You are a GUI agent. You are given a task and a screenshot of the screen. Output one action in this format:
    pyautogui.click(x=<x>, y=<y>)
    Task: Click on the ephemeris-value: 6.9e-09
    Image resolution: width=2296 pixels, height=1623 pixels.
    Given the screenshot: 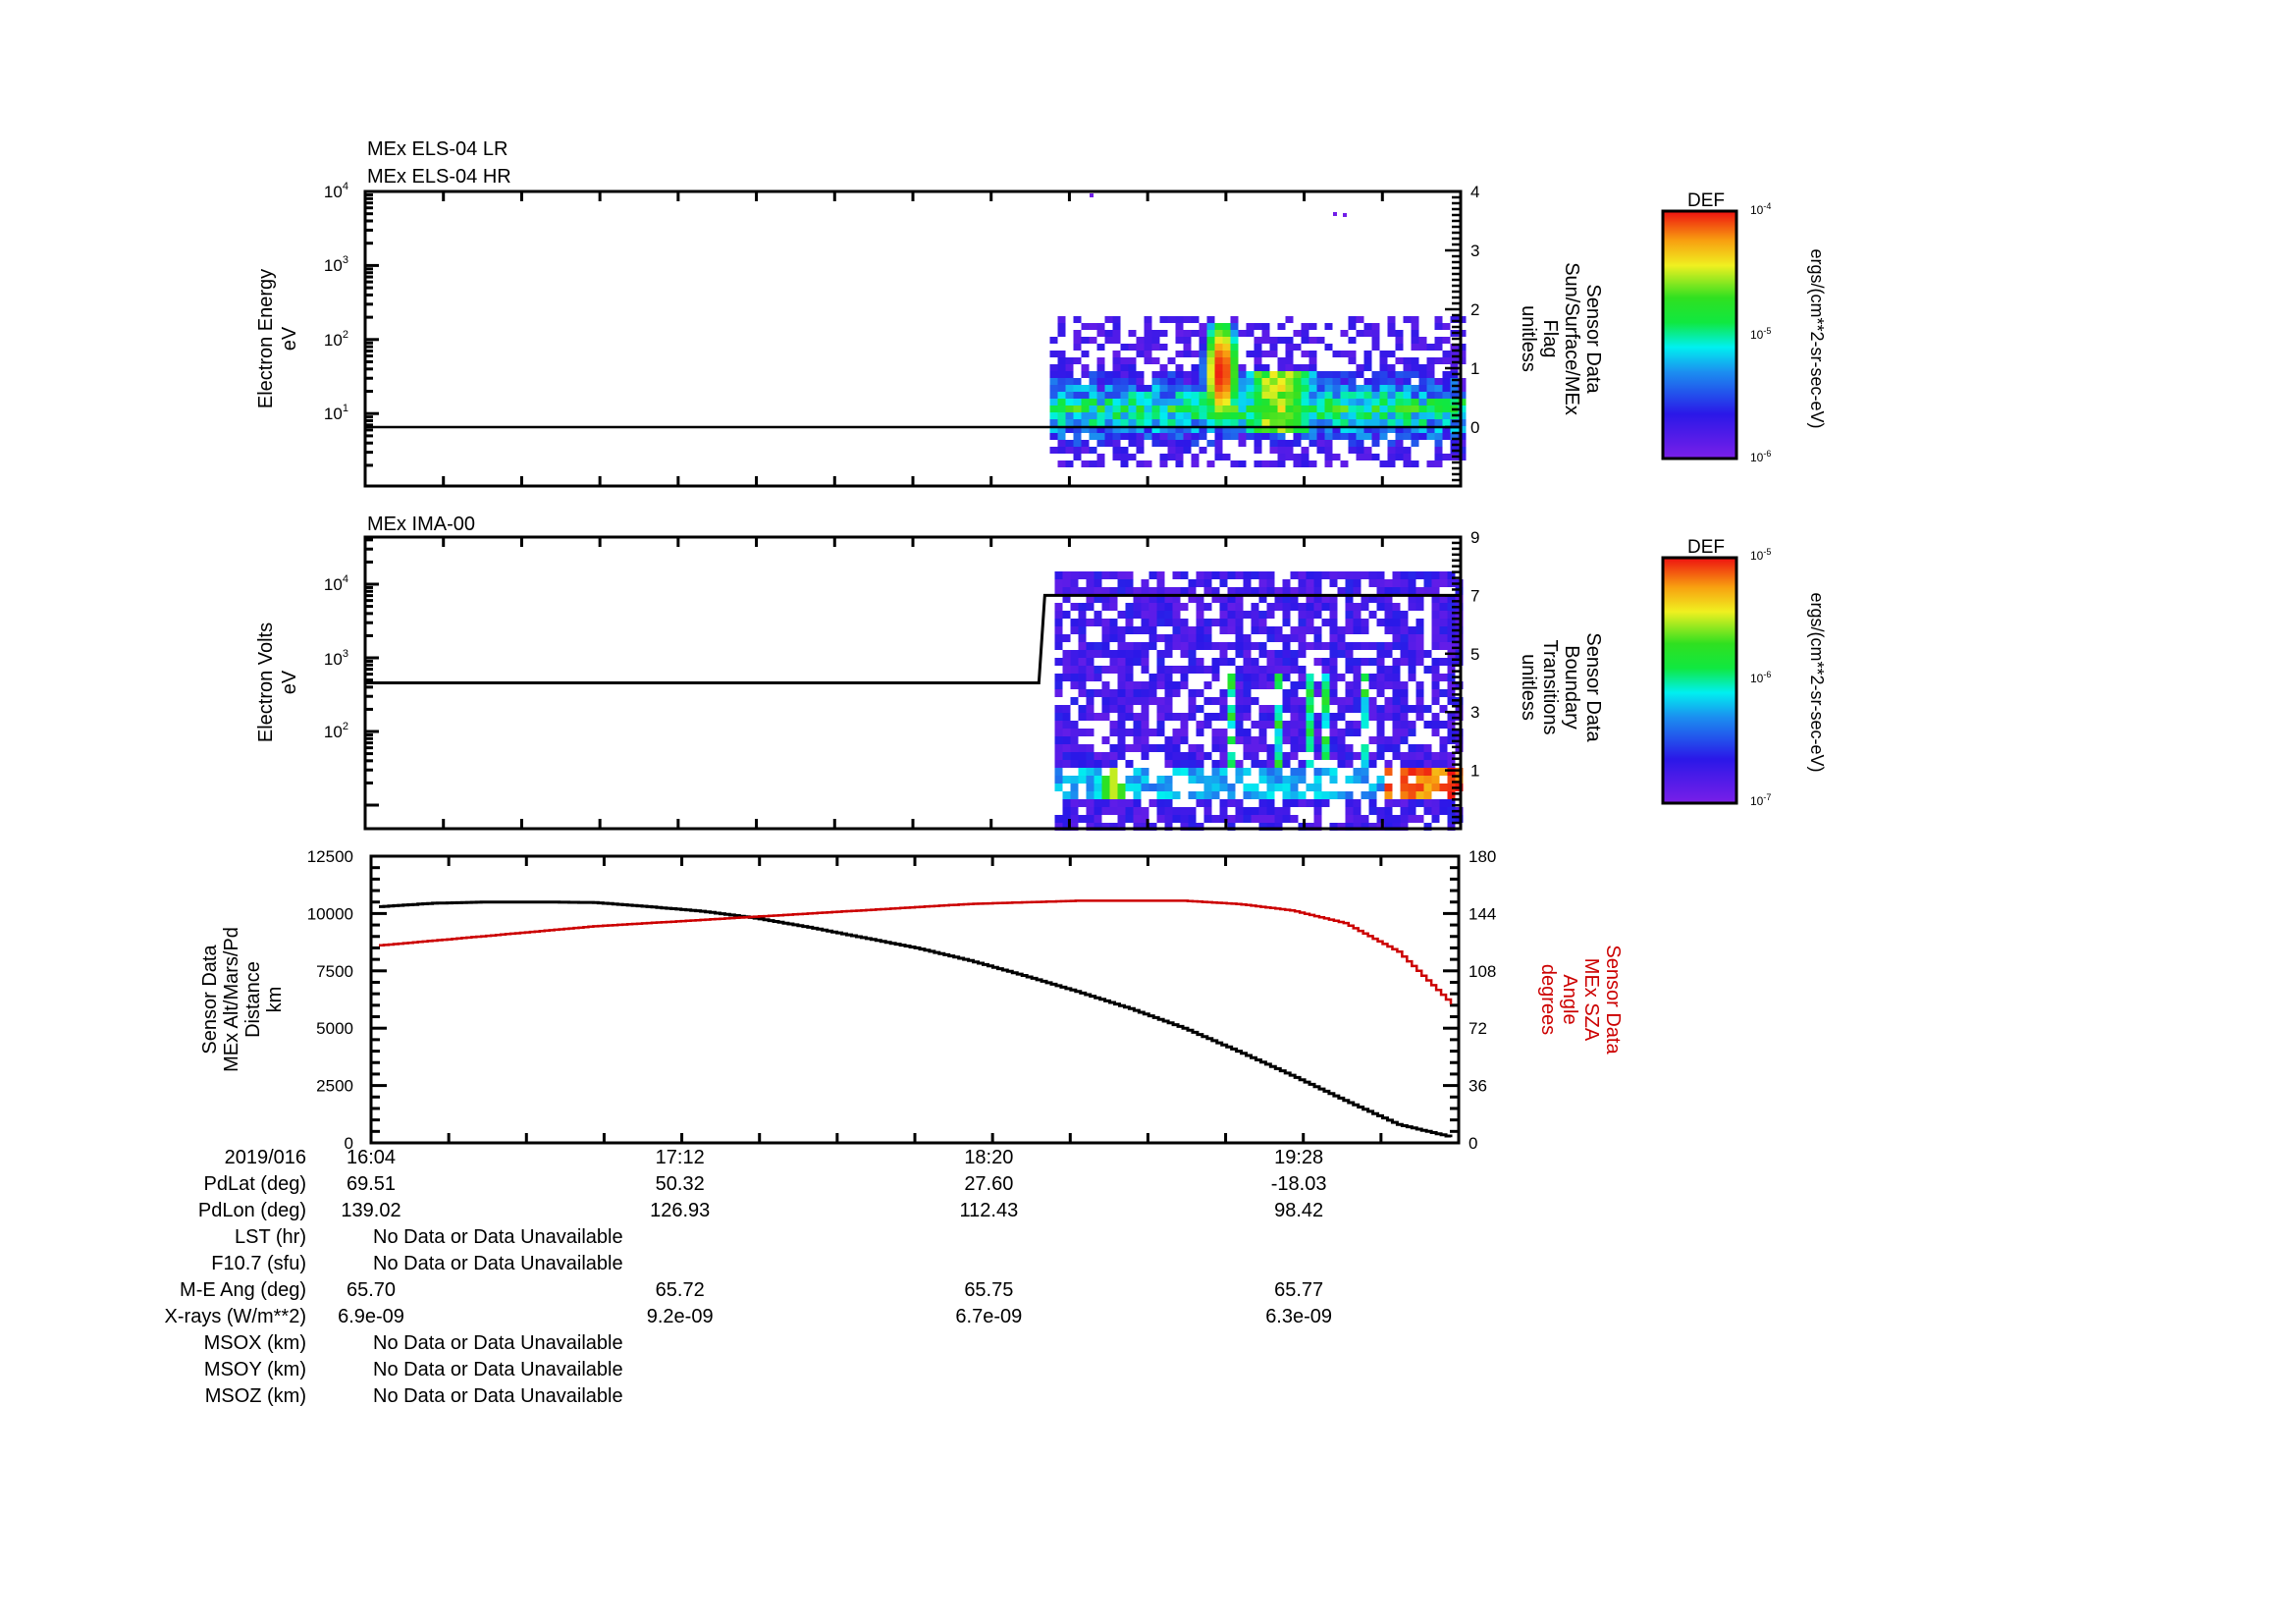 What is the action you would take?
    pyautogui.click(x=371, y=1316)
    